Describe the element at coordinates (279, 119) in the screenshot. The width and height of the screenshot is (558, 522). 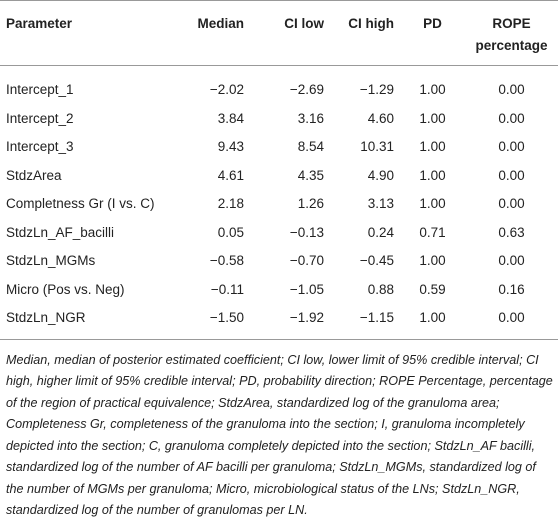
I see `table-row: Intercept_2 3.84 3.16 4.60 1.00 0.00` at that location.